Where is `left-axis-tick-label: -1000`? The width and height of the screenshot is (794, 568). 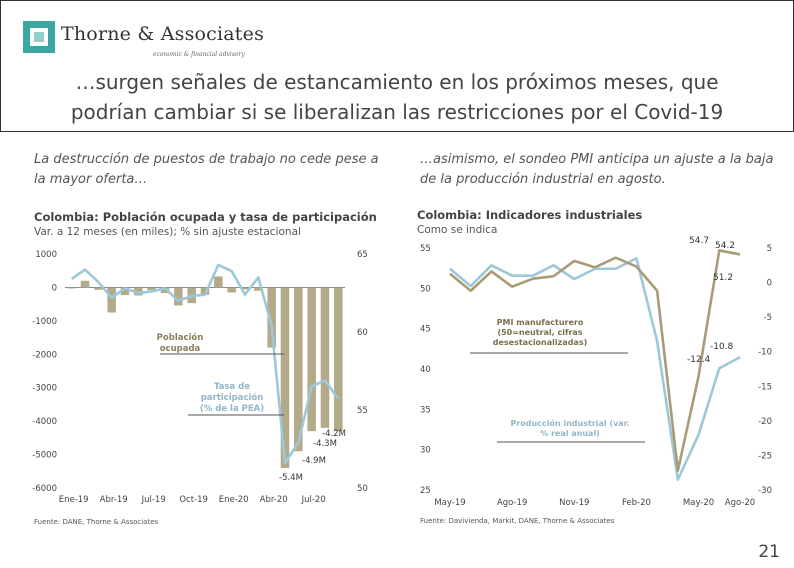
left-axis-tick-label: -1000 is located at coordinates (44, 322).